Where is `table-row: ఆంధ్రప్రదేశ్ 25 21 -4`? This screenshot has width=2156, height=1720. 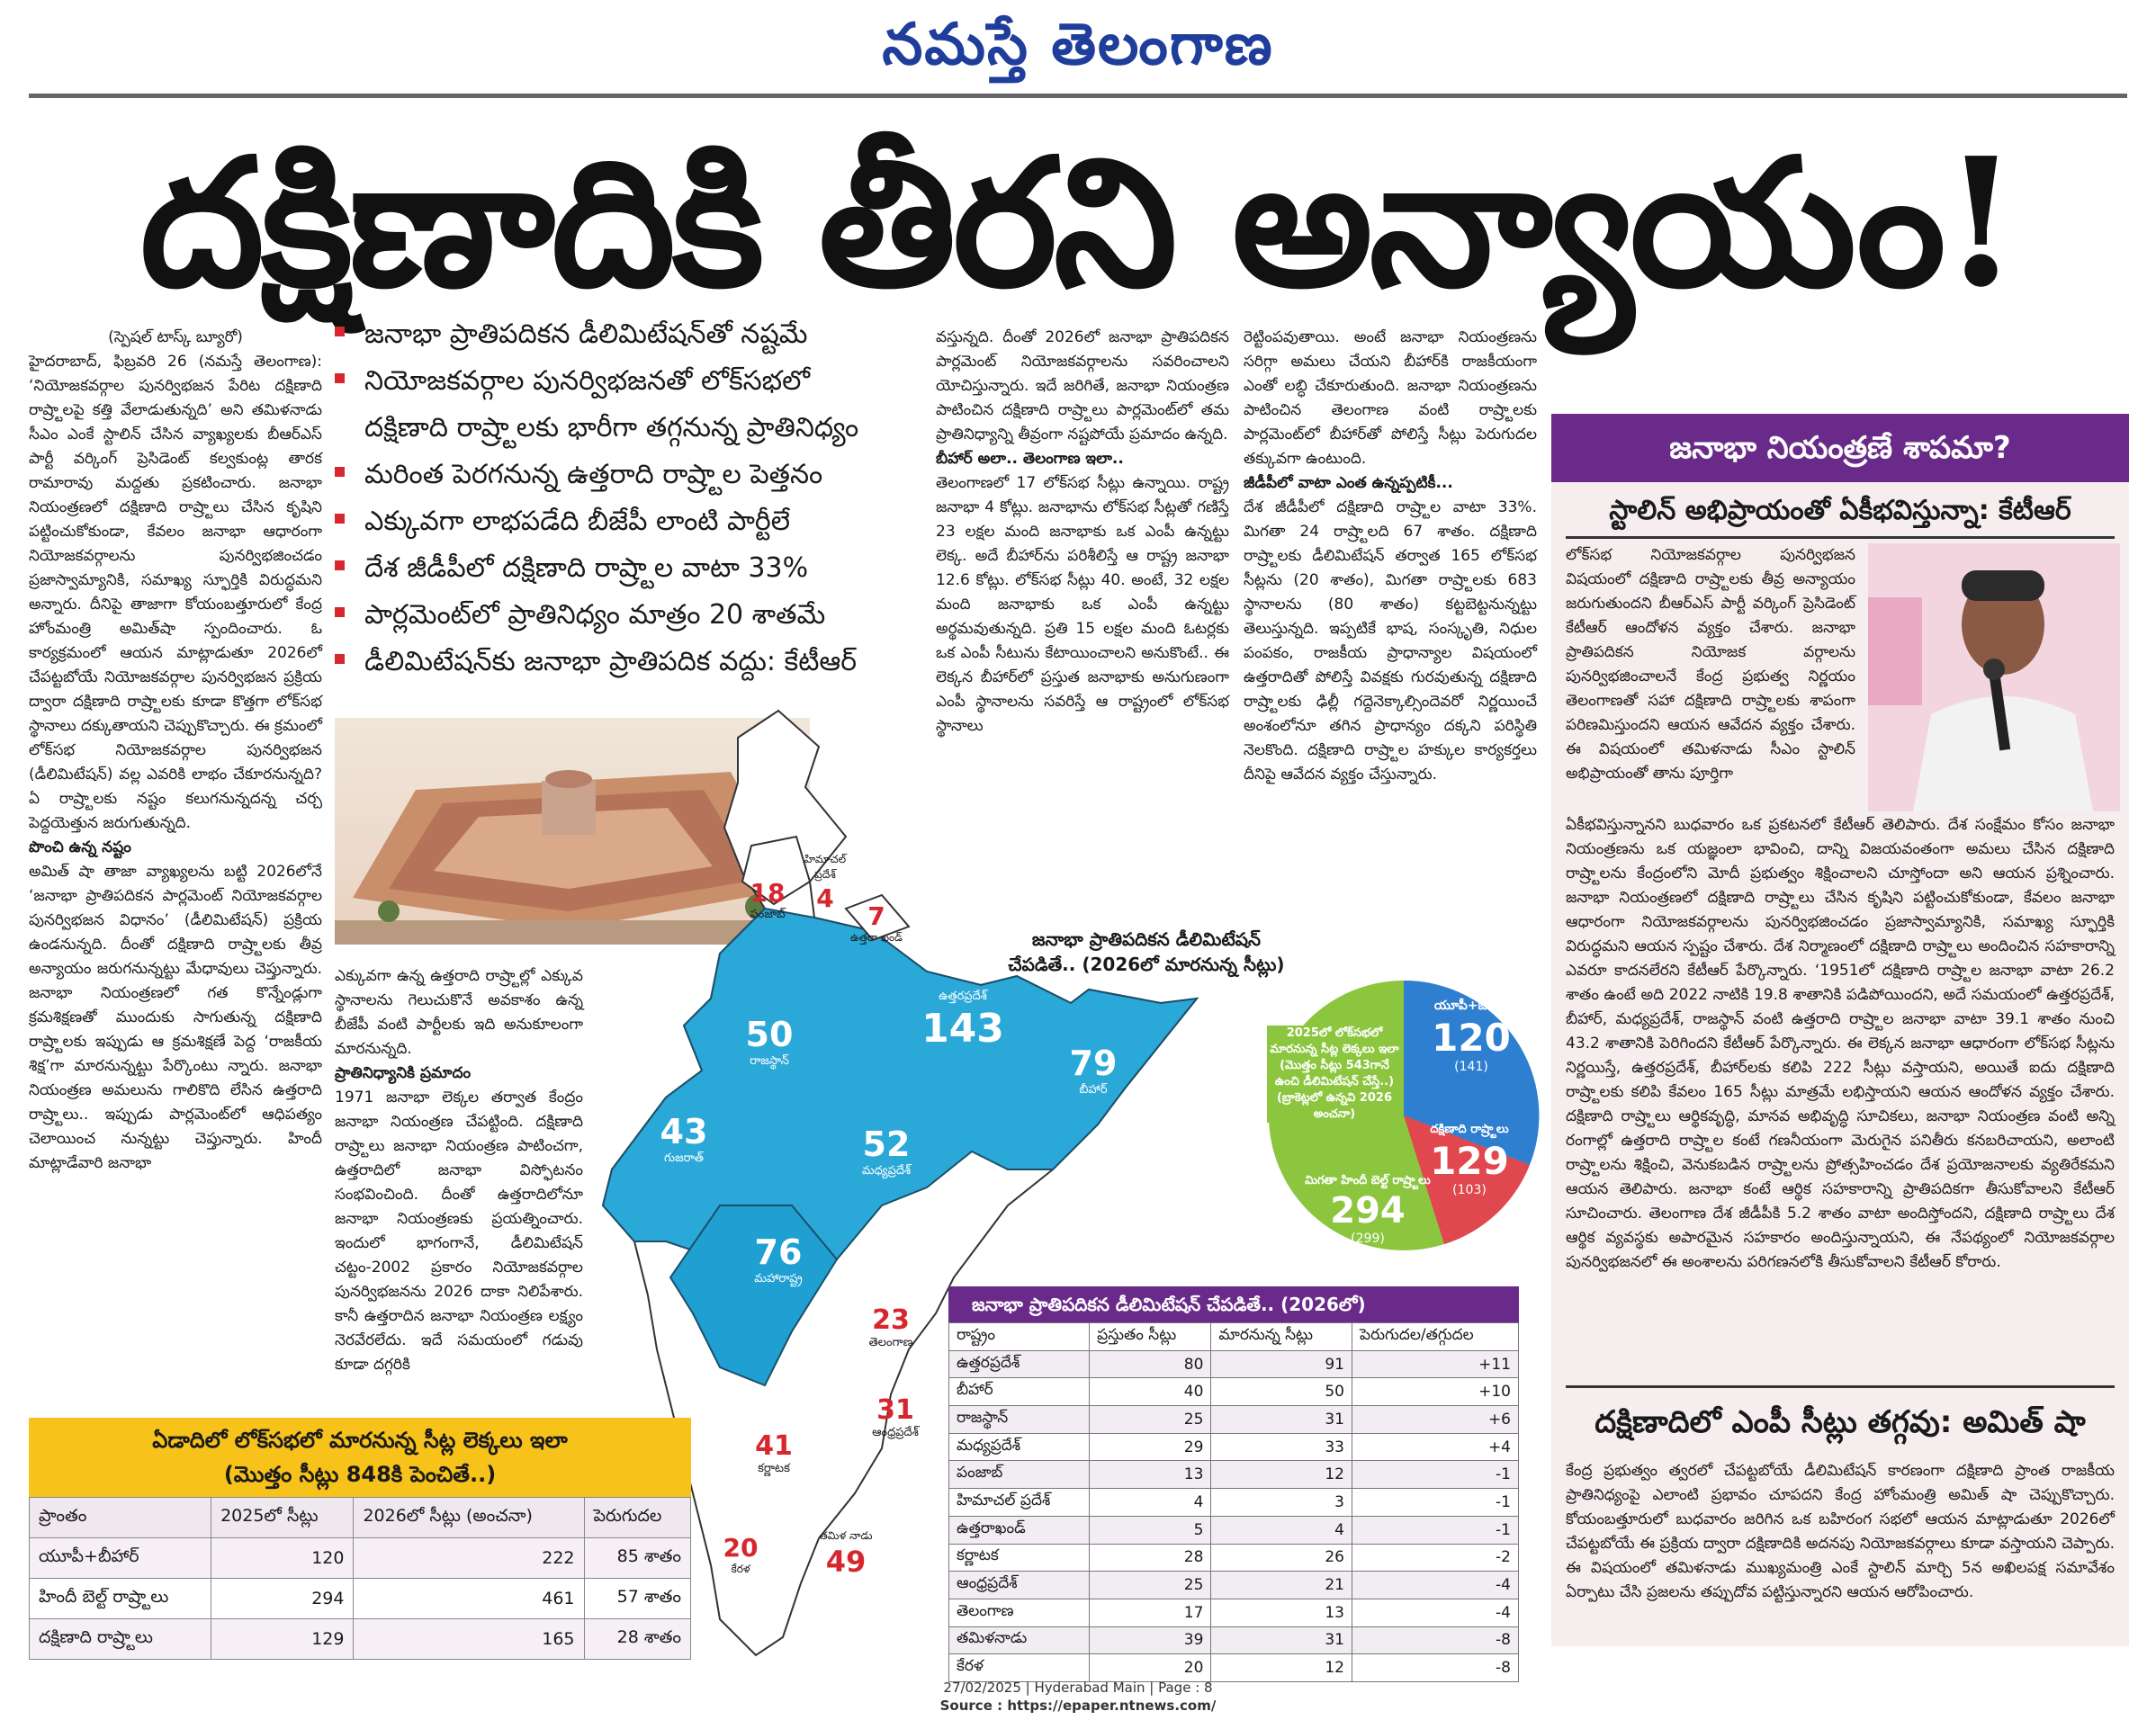
table-row: ఆంధ్రప్రదేశ్ 25 21 -4 is located at coordinates (1233, 1585).